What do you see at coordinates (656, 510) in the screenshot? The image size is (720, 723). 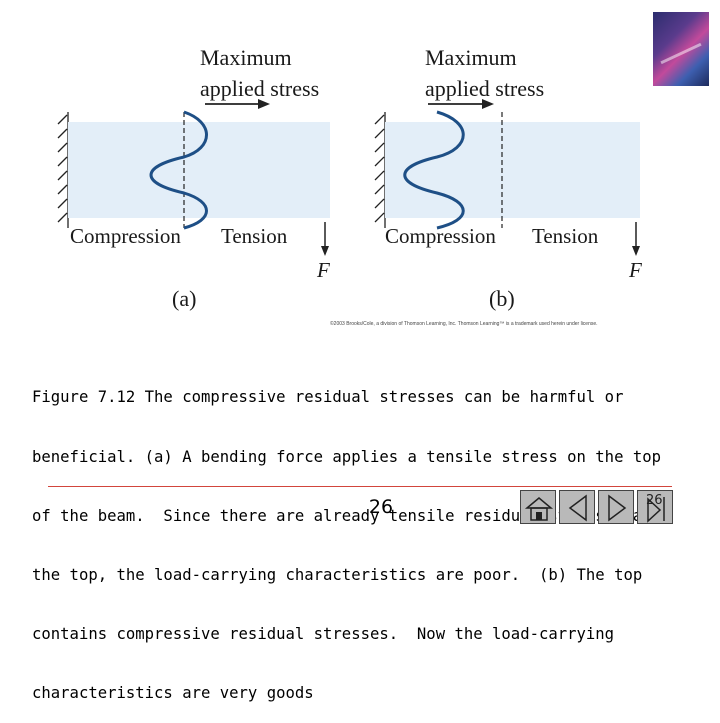 I see `last-icon` at bounding box center [656, 510].